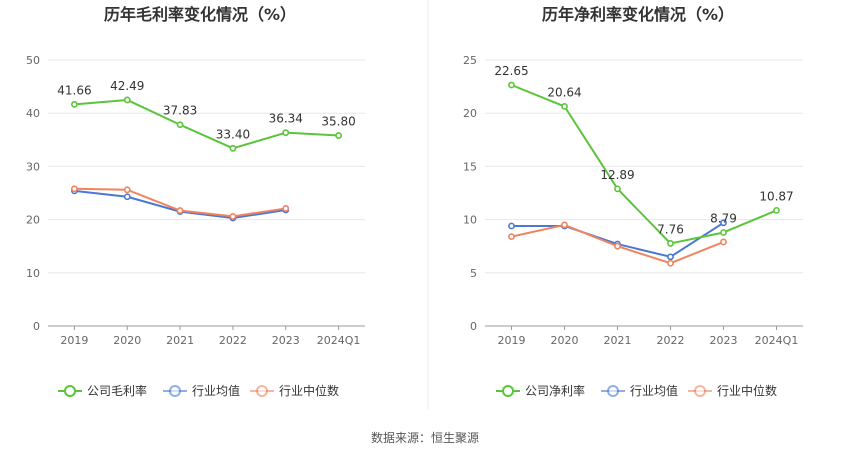 This screenshot has height=459, width=850. What do you see at coordinates (33, 113) in the screenshot?
I see `y-tick-label: 40` at bounding box center [33, 113].